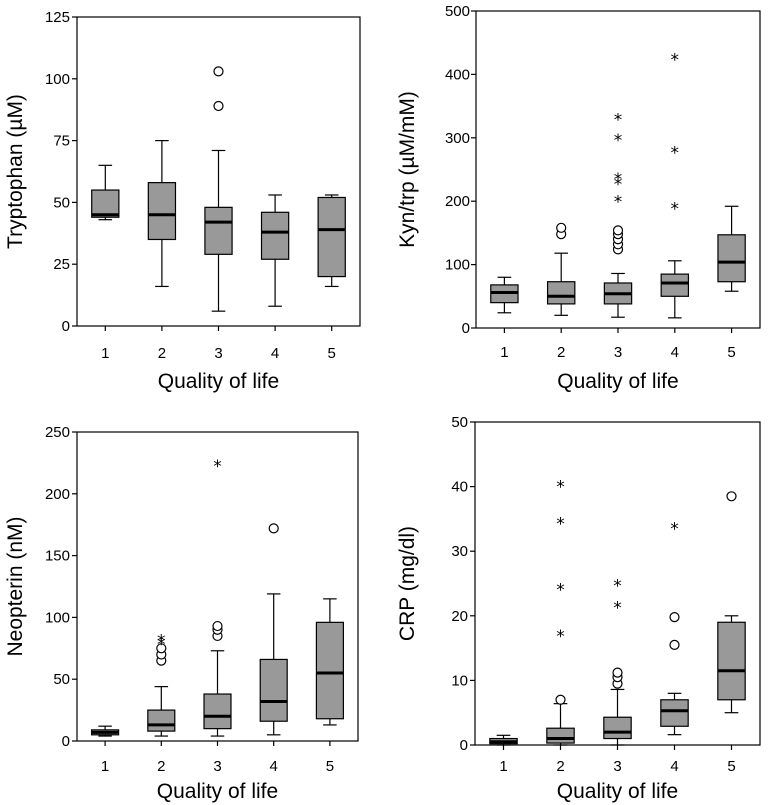 This screenshot has height=805, width=778. Describe the element at coordinates (618, 352) in the screenshot. I see `chart2-xtick-label: 3` at that location.